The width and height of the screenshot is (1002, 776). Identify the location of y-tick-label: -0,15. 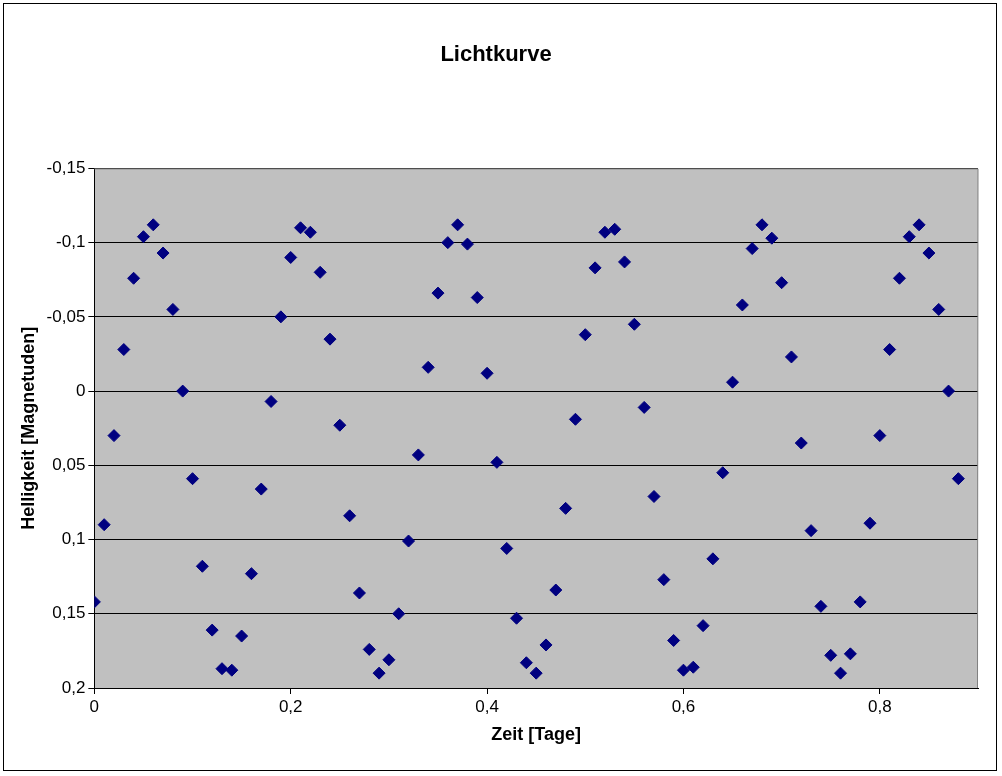
(66, 168).